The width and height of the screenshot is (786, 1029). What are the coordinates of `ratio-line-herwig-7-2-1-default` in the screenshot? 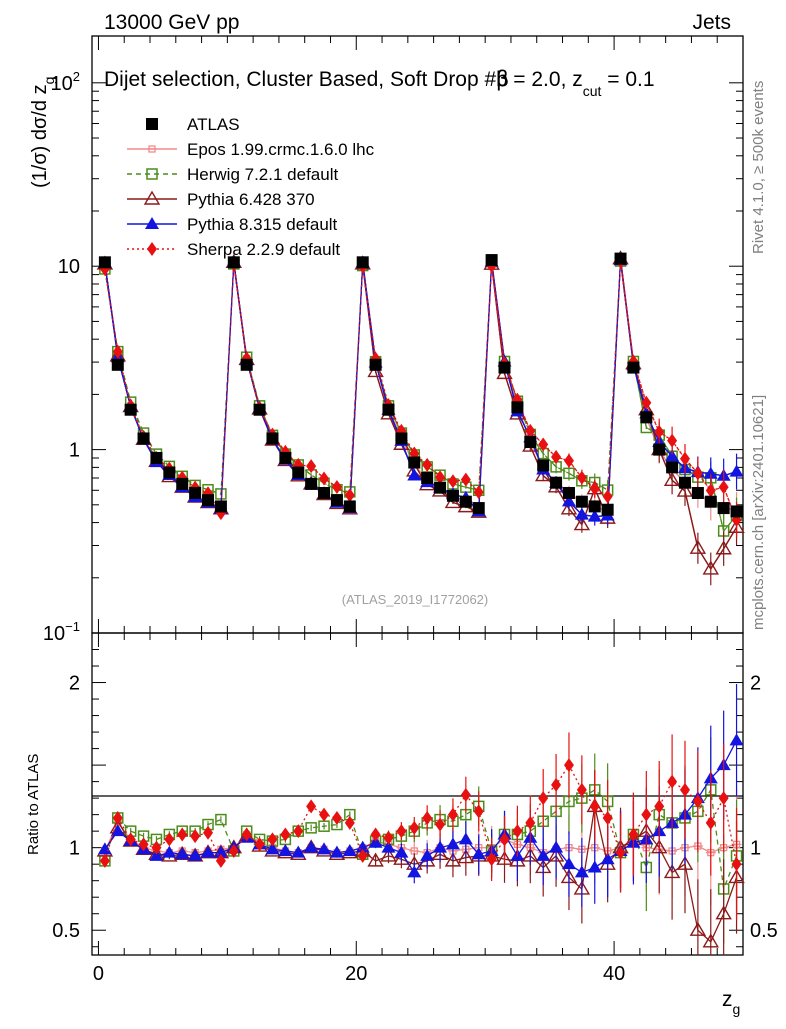 It's located at (421, 838).